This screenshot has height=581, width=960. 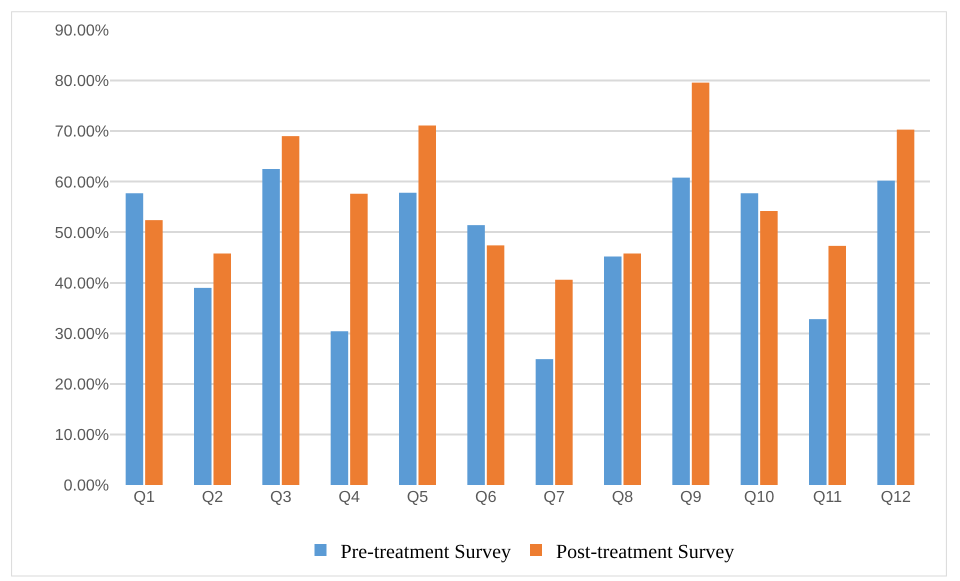 I want to click on y-tick-label: 30.00%, so click(x=81, y=334).